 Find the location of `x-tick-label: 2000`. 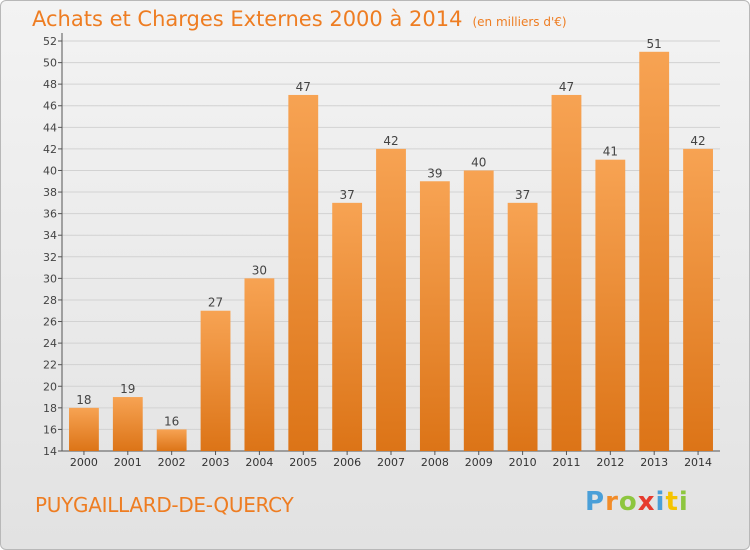

x-tick-label: 2000 is located at coordinates (84, 462).